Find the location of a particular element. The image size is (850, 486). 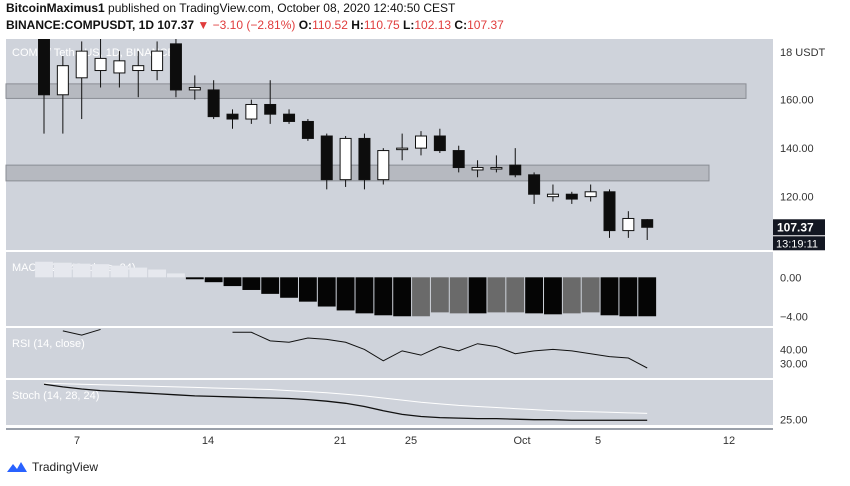

high-label: H: is located at coordinates (357, 25).